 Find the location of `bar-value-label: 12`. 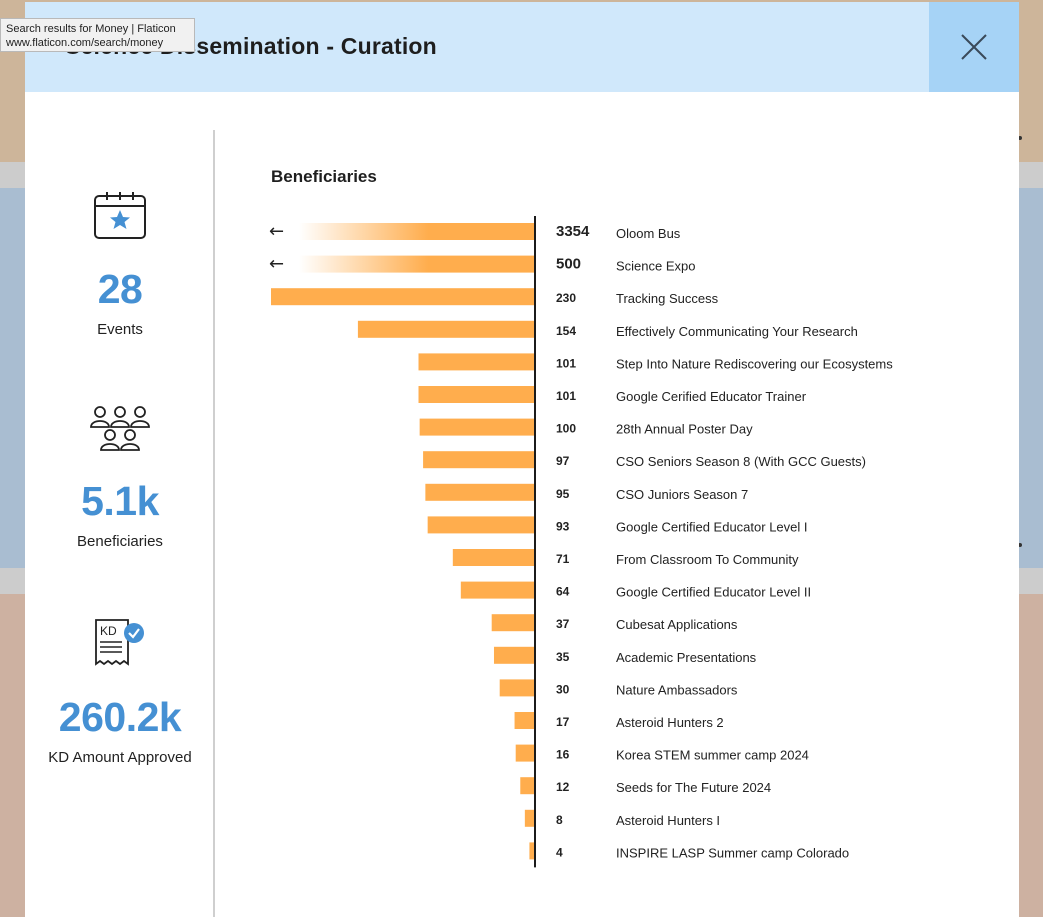

bar-value-label: 12 is located at coordinates (563, 787).